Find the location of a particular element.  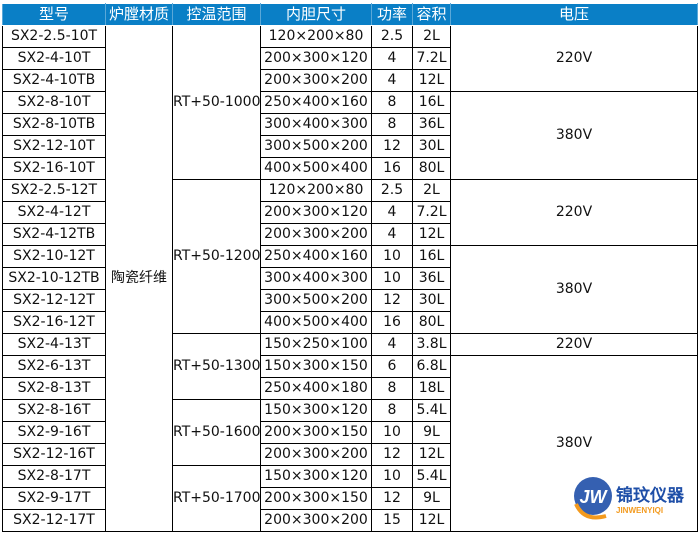

size-cell: 150×250×100 is located at coordinates (316, 344).